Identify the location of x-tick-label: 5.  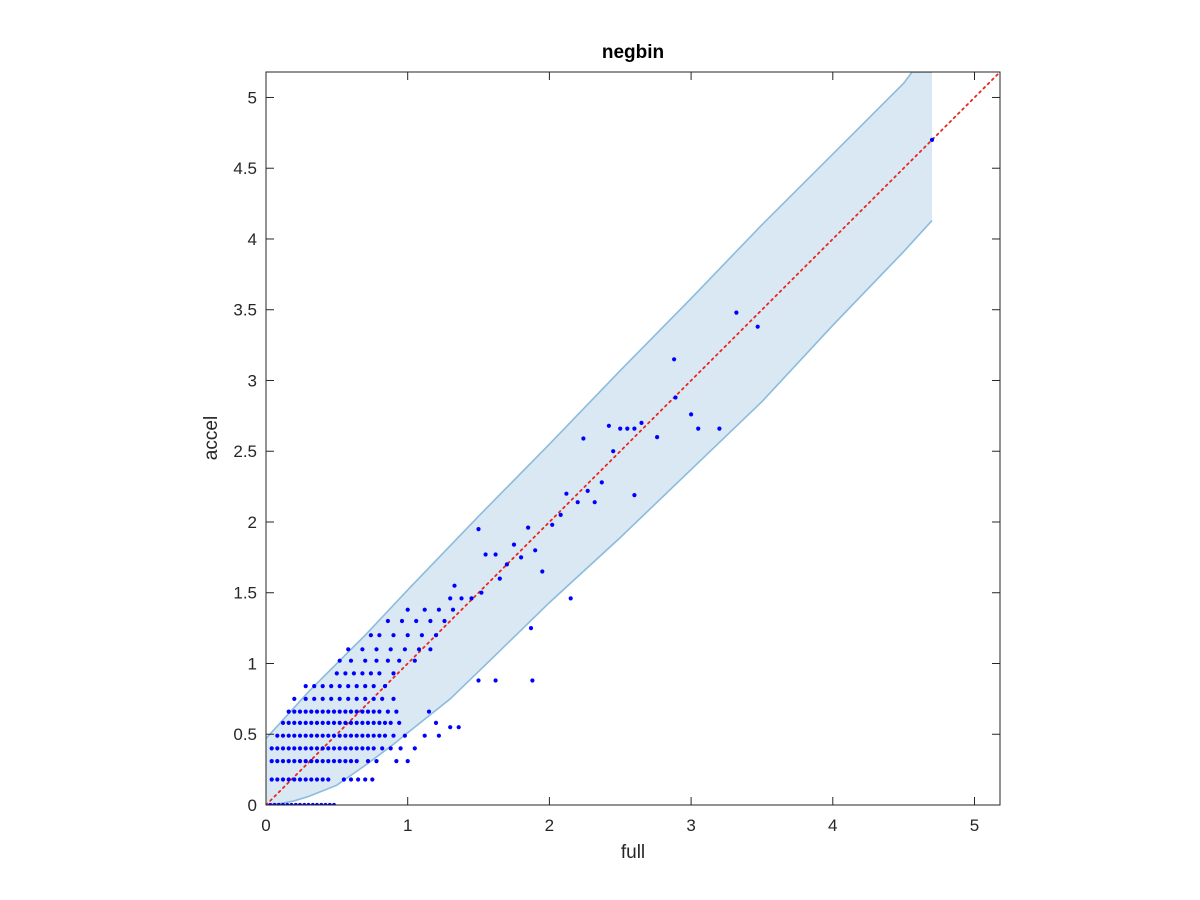
(974, 825).